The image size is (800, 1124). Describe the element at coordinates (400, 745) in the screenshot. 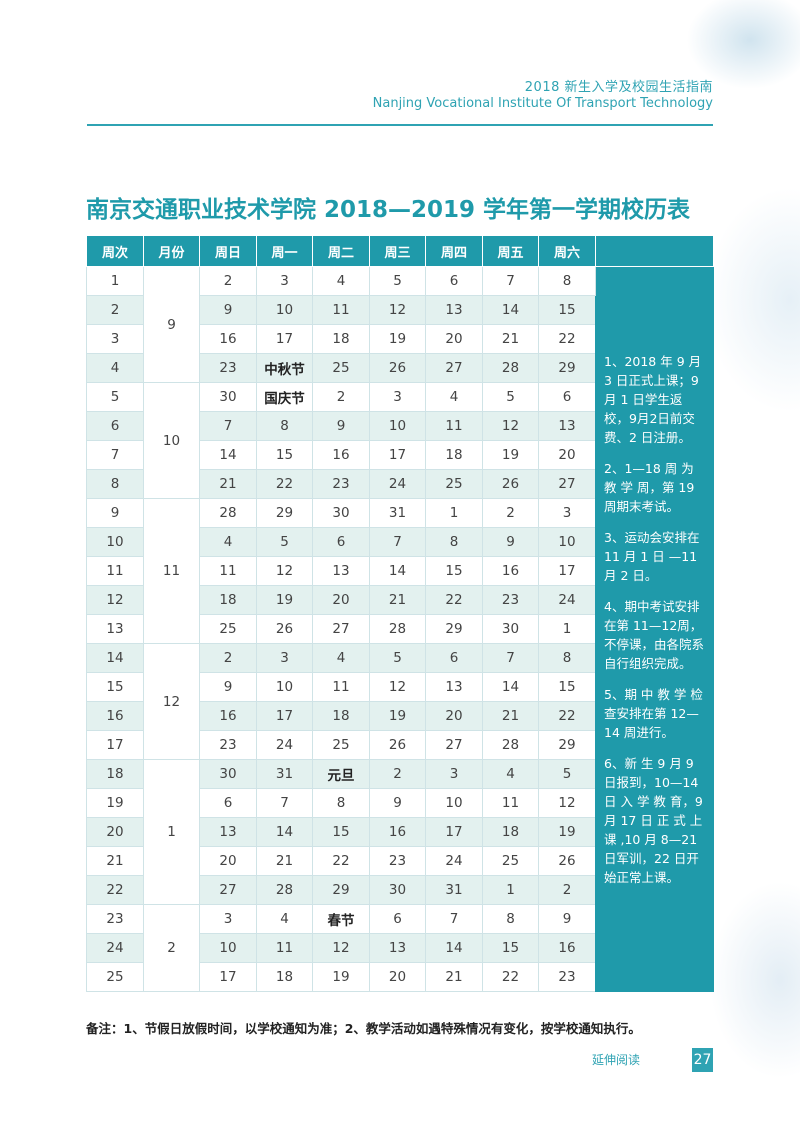

I see `table-row: 17 23 24 25 26 27 28 29` at that location.